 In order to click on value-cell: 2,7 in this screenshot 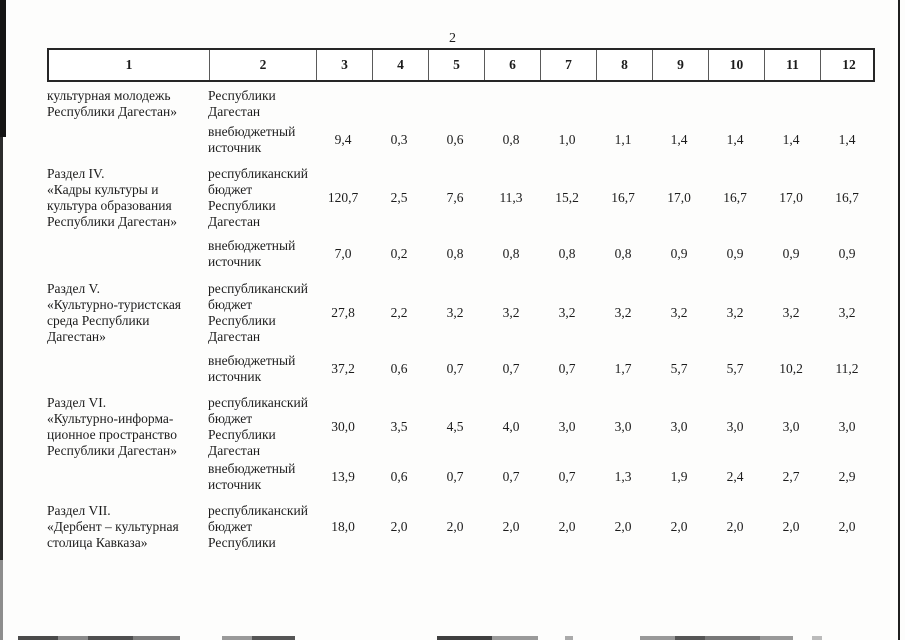, I will do `click(791, 476)`.